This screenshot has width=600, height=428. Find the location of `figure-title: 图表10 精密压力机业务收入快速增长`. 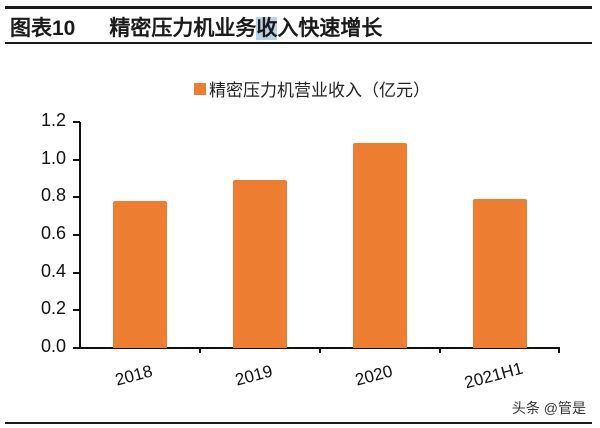

figure-title: 图表10 精密压力机业务收入快速增长 is located at coordinates (196, 27).